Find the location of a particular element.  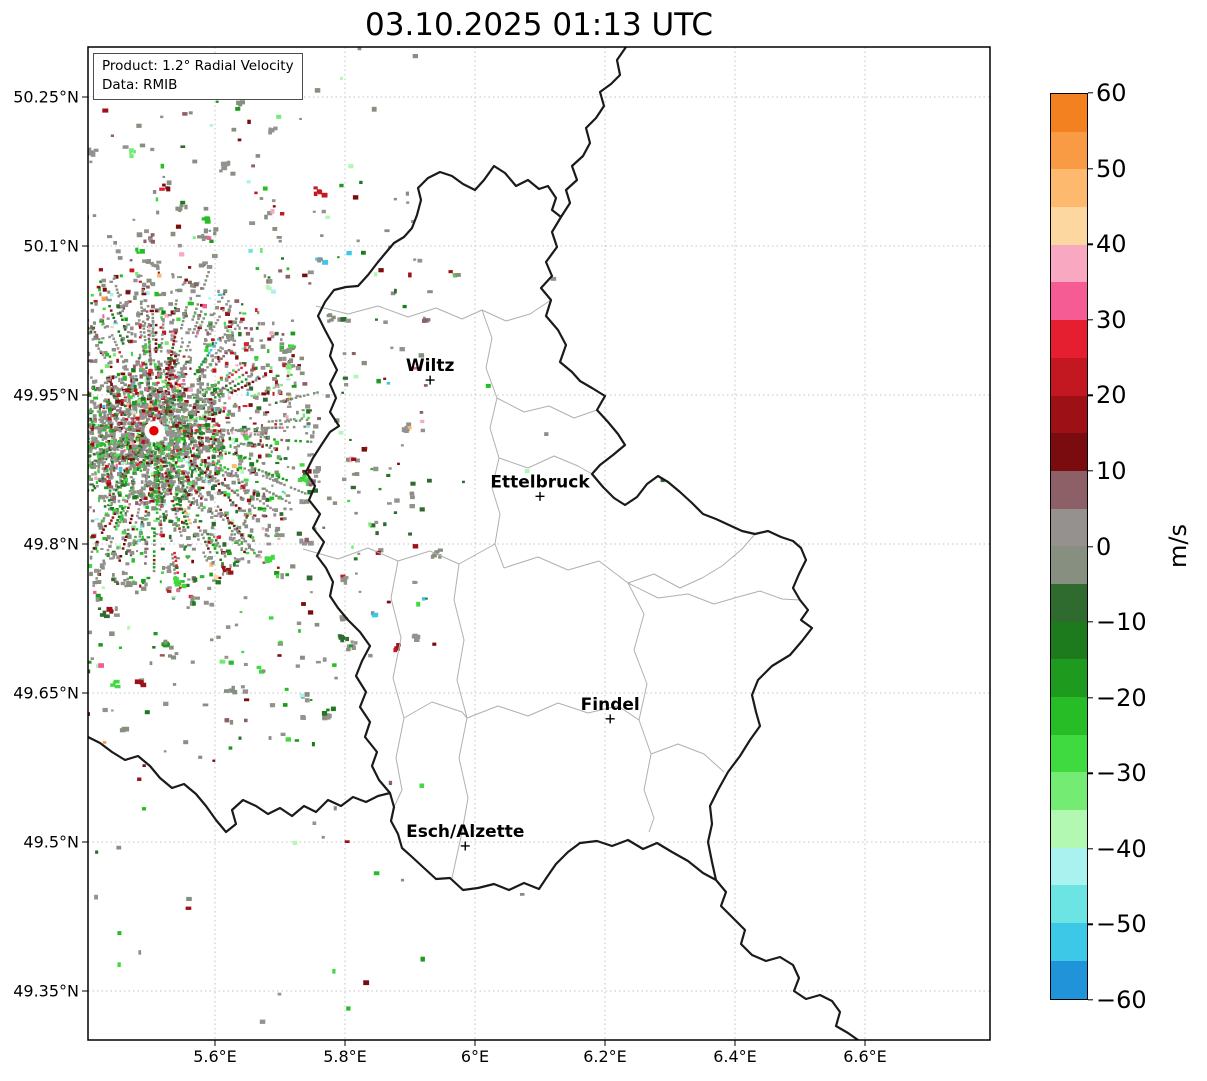

colorbar-tick-label: 60 is located at coordinates (1111, 93).